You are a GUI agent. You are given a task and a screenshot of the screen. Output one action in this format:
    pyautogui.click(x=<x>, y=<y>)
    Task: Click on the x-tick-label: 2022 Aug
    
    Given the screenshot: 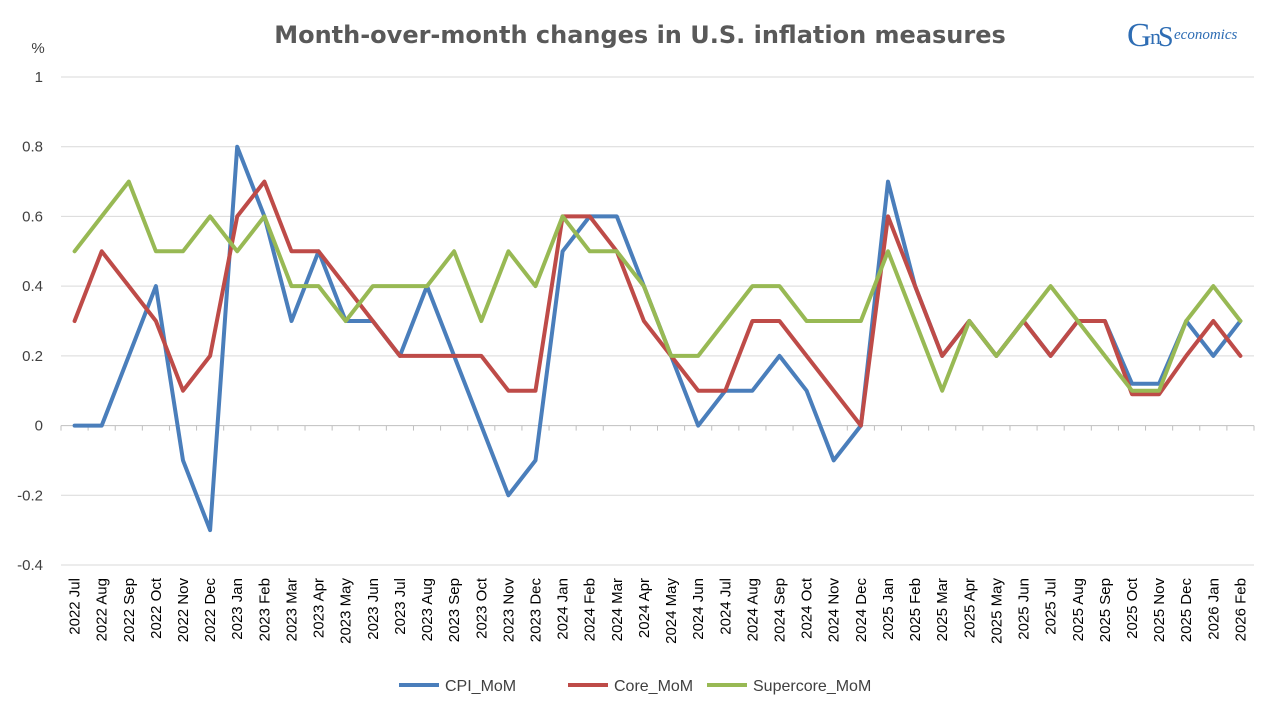 What is the action you would take?
    pyautogui.click(x=102, y=609)
    